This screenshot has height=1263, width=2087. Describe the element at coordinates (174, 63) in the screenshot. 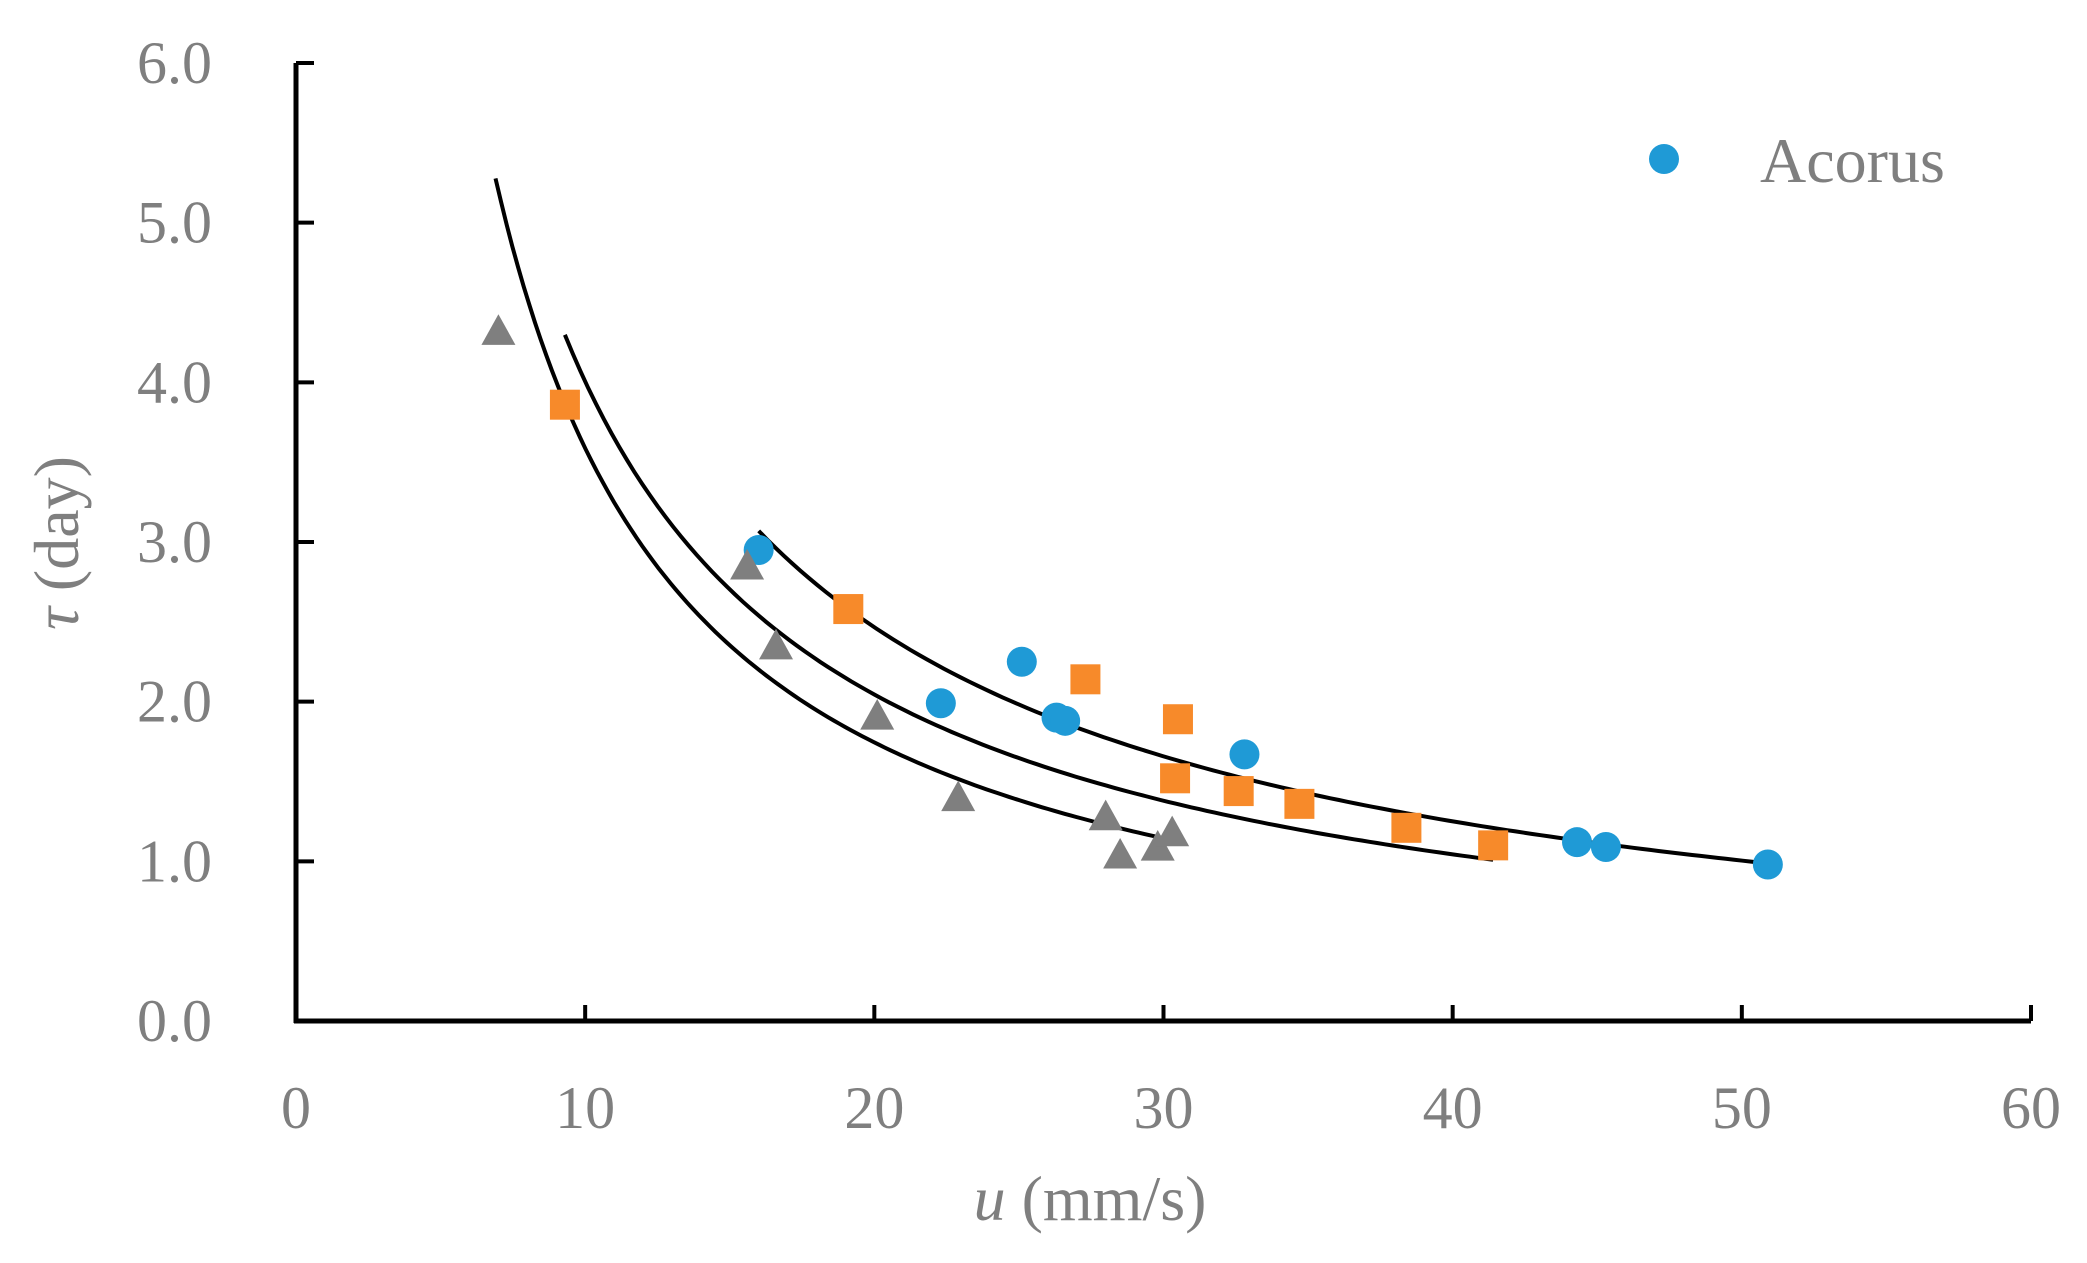

I see `y-tick-label: 6.0` at that location.